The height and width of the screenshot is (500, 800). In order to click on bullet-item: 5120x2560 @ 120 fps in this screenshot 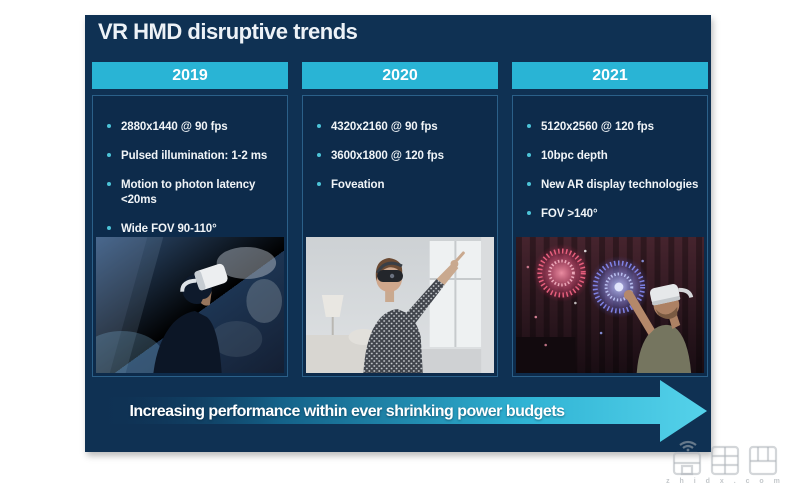, I will do `click(612, 127)`.